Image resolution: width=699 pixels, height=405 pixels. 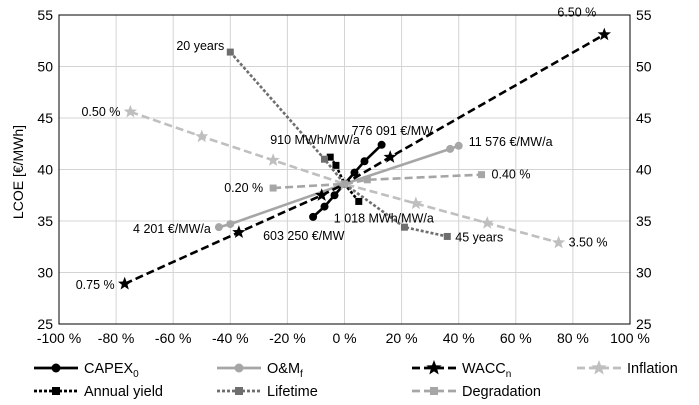 What do you see at coordinates (644, 324) in the screenshot?
I see `y-tick-label-right: 25` at bounding box center [644, 324].